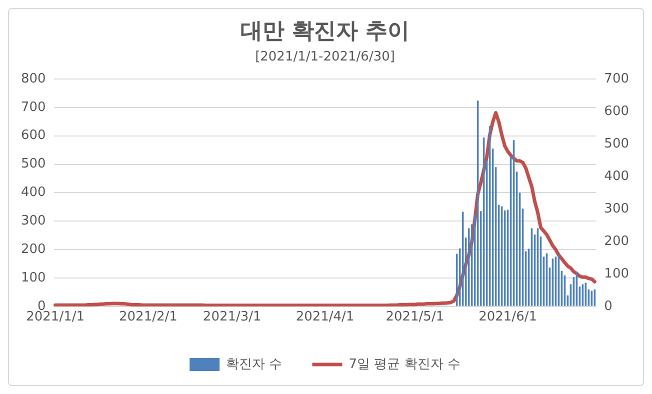 The image size is (652, 394). I want to click on y2-tick-label: 200, so click(617, 241).